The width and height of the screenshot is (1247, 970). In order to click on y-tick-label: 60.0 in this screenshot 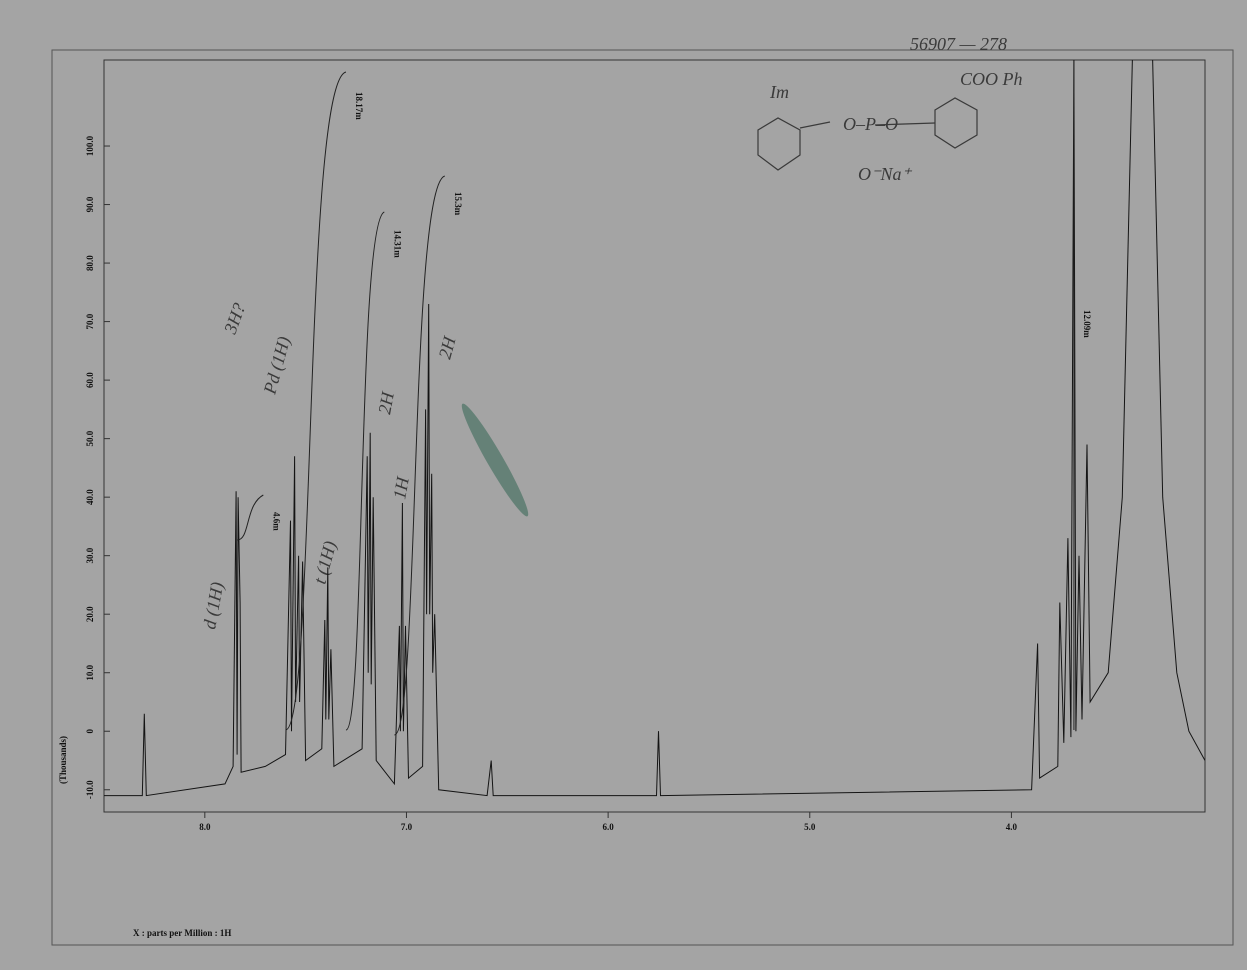, I will do `click(90, 380)`.